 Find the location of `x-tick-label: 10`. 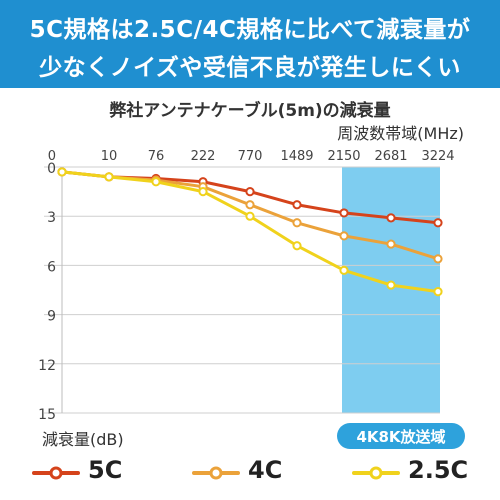

x-tick-label: 10 is located at coordinates (109, 156).